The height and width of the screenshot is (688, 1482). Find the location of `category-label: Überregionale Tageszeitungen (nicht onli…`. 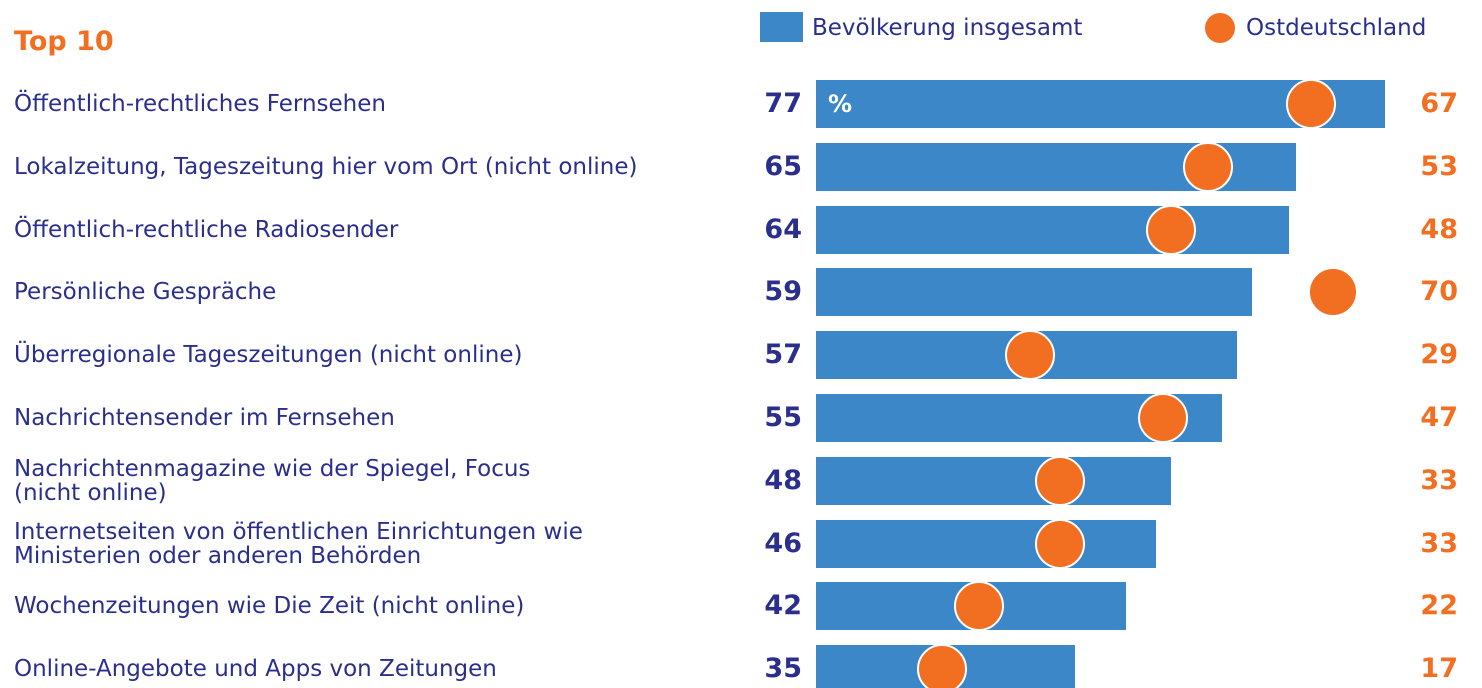

category-label: Überregionale Tageszeitungen (nicht onli… is located at coordinates (268, 355).